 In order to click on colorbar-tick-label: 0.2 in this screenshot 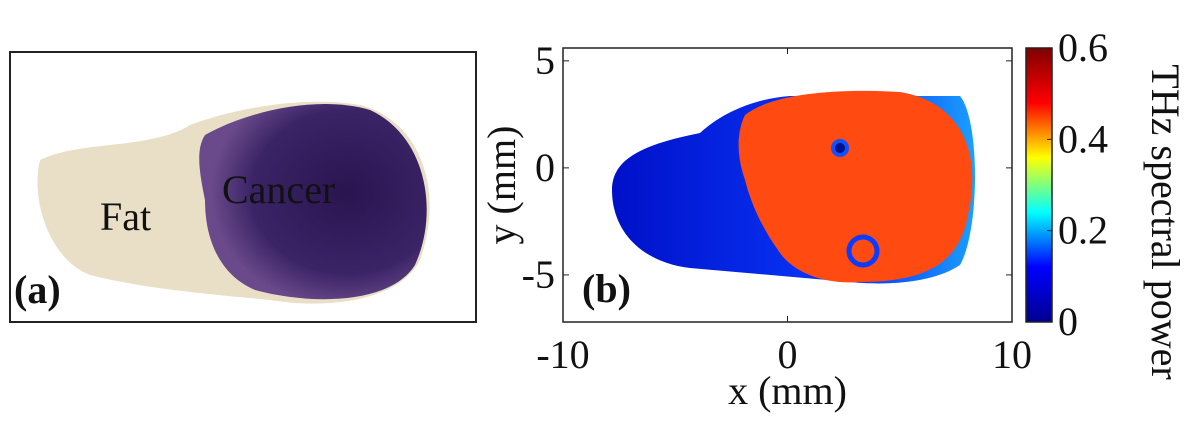, I will do `click(1083, 230)`.